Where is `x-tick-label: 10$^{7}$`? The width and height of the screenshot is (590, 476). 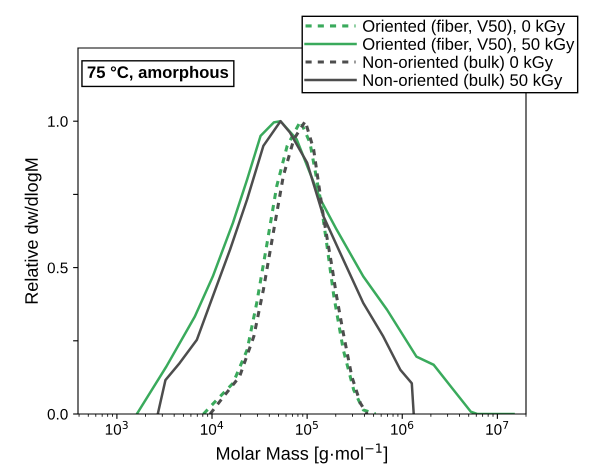
x-tick-label: 10$^{7}$ is located at coordinates (497, 428).